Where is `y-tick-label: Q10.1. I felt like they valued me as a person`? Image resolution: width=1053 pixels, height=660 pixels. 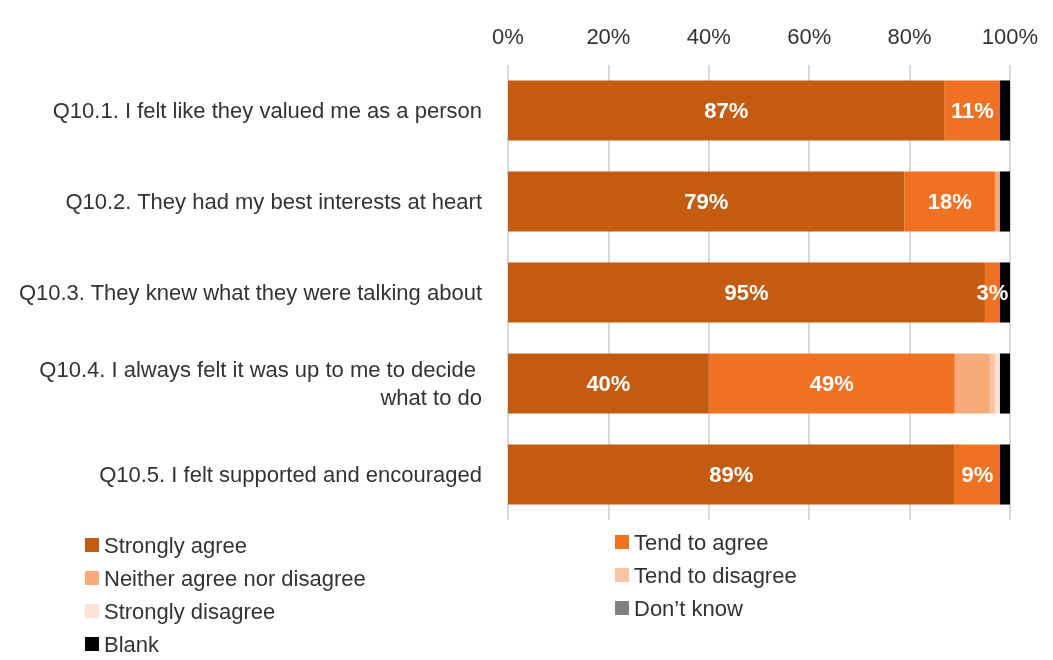 y-tick-label: Q10.1. I felt like they valued me as a person is located at coordinates (267, 110).